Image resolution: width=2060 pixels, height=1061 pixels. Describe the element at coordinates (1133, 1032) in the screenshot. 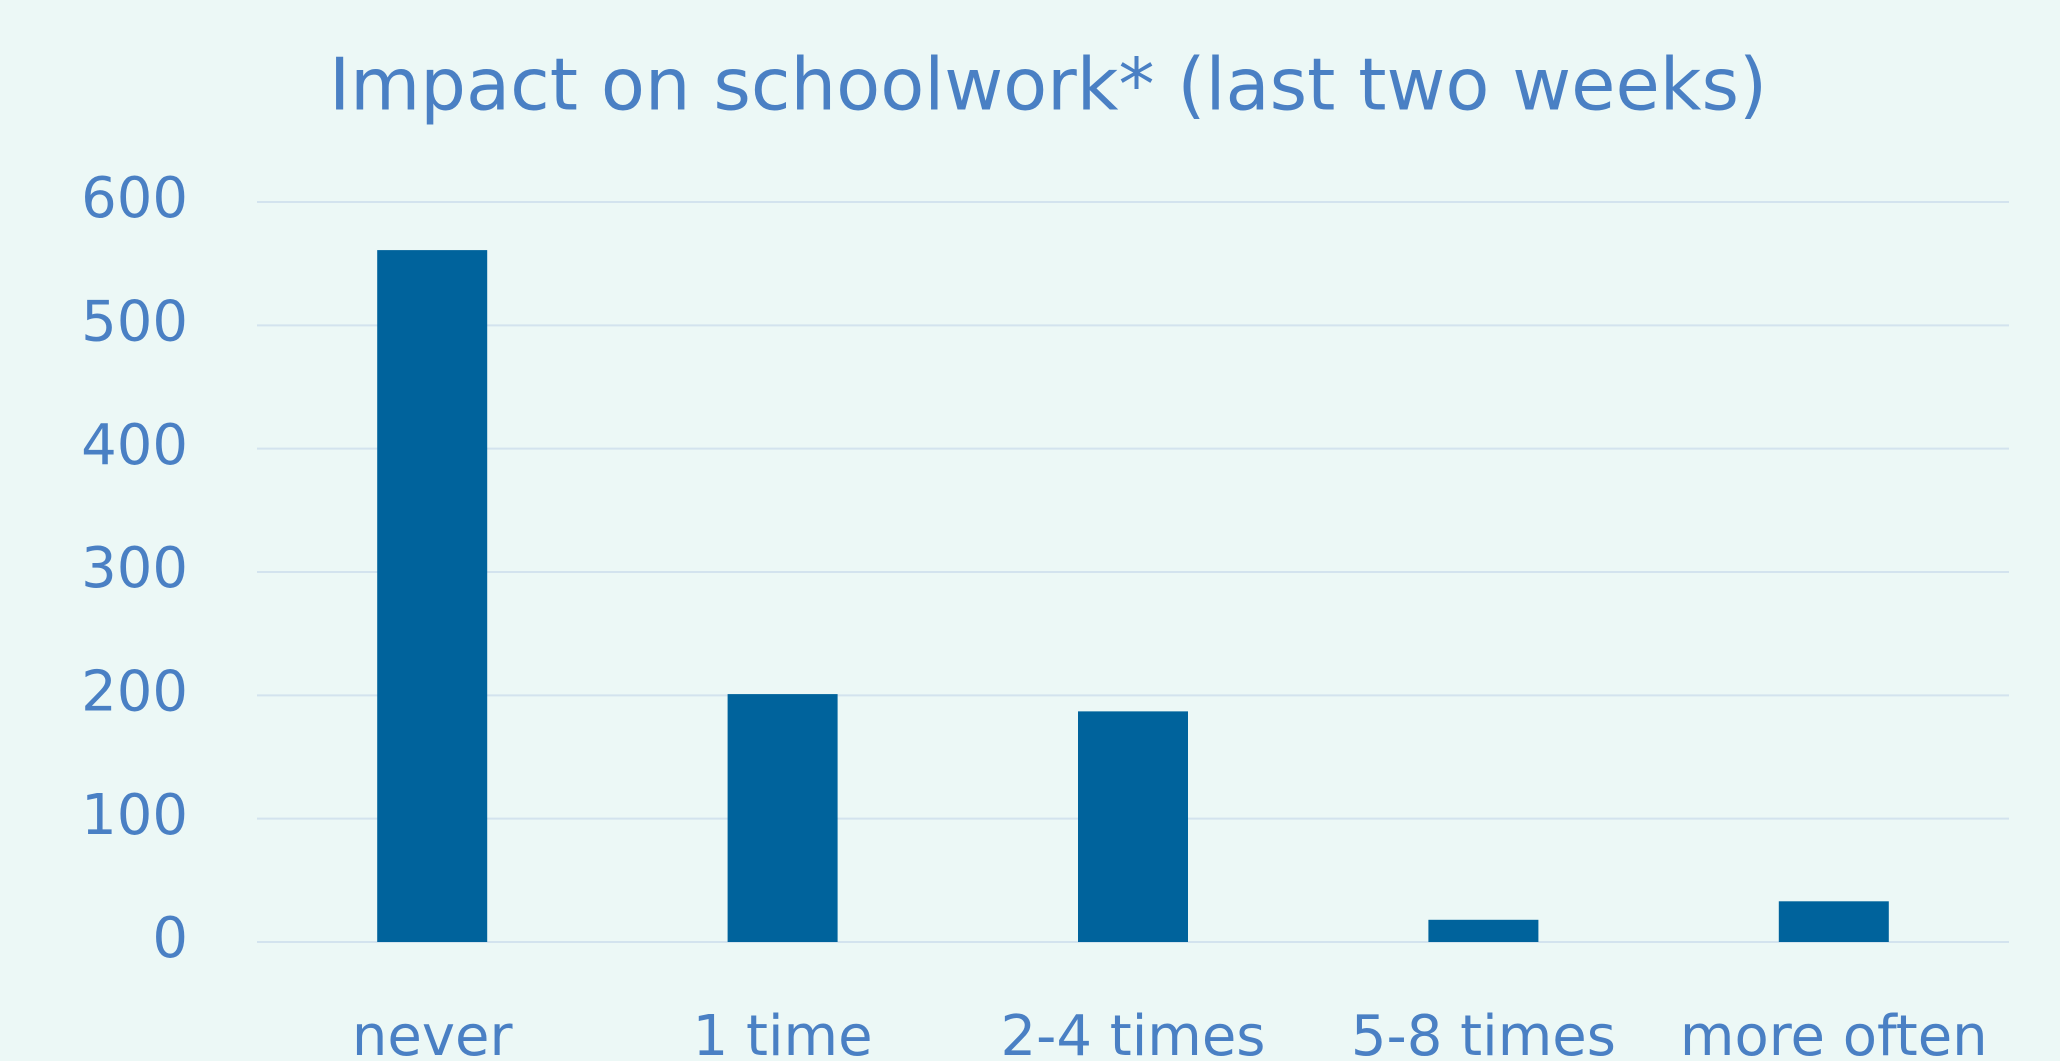

I see `x-tick-label: 2-4 times` at that location.